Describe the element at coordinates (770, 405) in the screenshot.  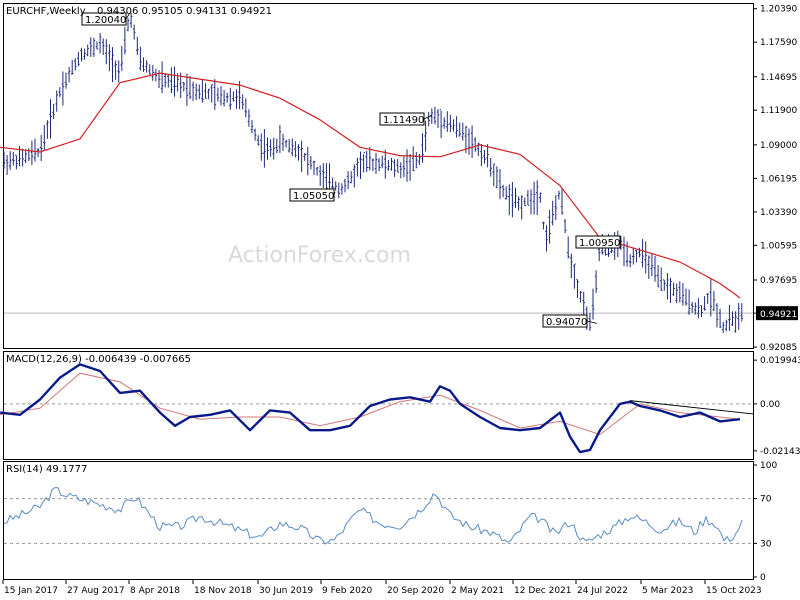
I see `macd-axis-label: 0.00` at that location.